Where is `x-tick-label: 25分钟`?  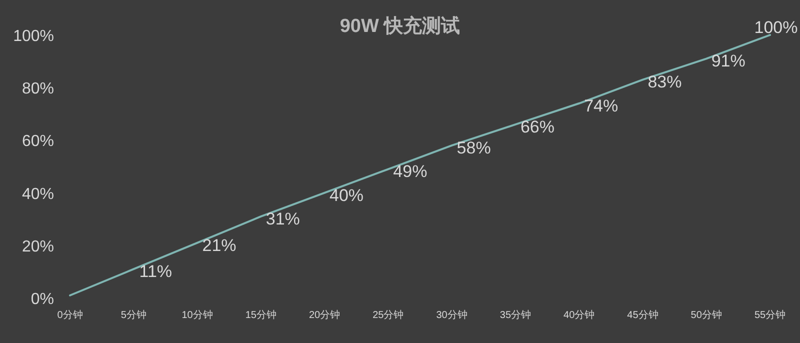 x-tick-label: 25分钟 is located at coordinates (388, 315).